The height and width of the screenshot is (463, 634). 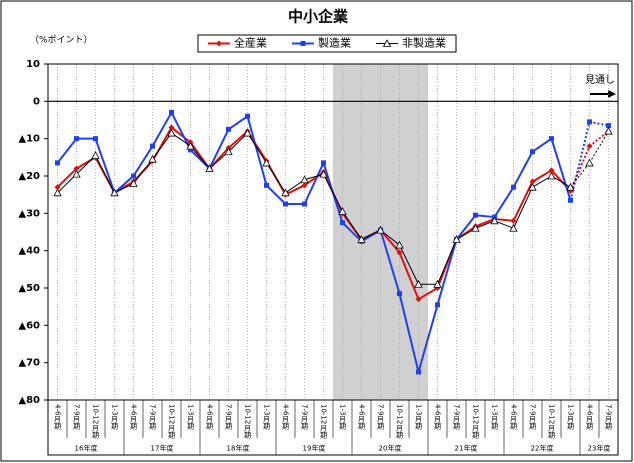 I want to click on fiscal-year-label: 21年度, so click(x=466, y=448).